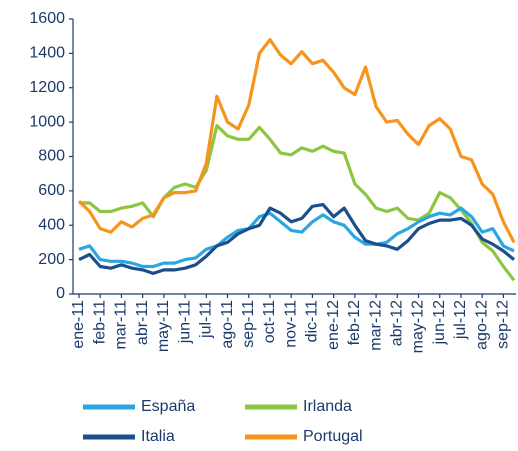 The height and width of the screenshot is (451, 518). I want to click on legend-label: Italia, so click(158, 436).